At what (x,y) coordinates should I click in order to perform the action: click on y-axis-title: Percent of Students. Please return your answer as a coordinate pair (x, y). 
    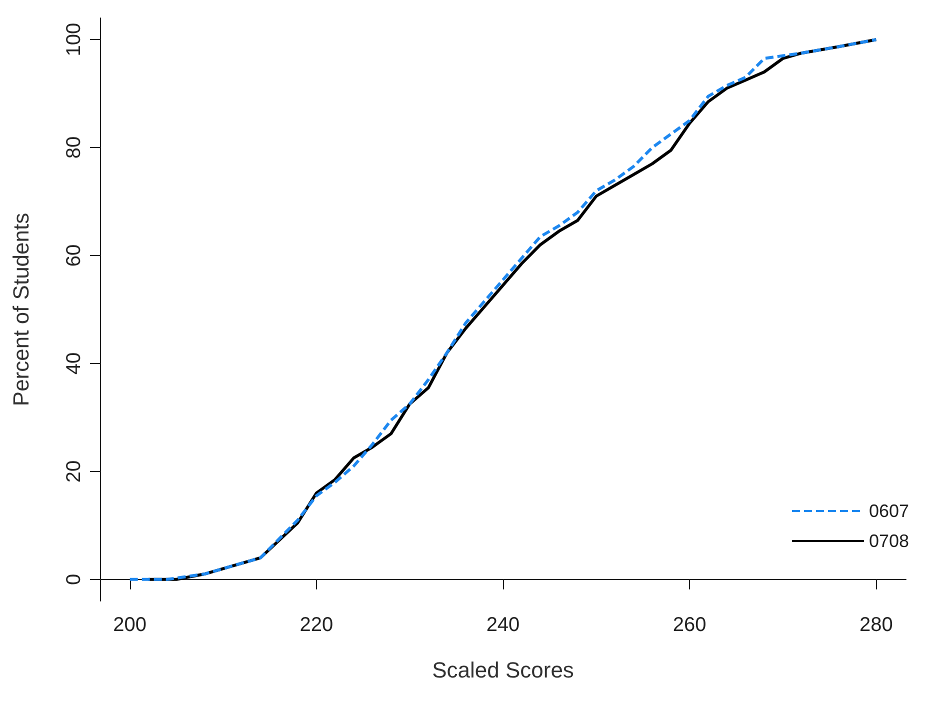
    Looking at the image, I should click on (21, 309).